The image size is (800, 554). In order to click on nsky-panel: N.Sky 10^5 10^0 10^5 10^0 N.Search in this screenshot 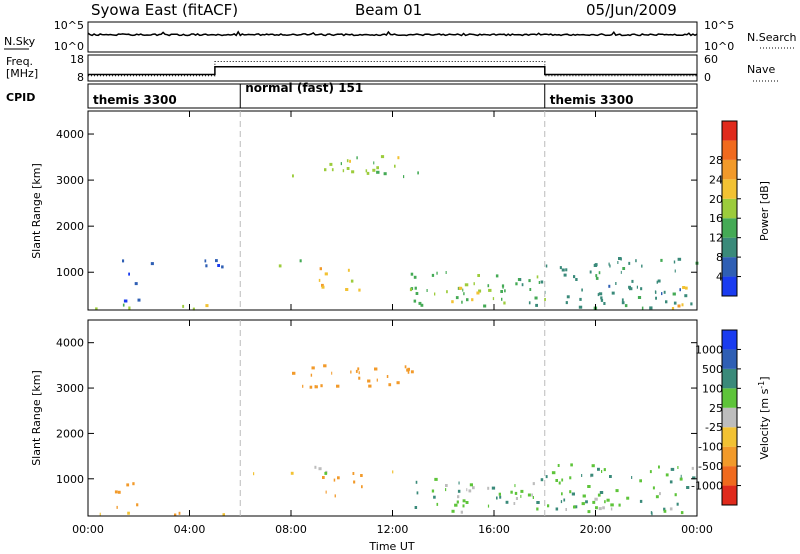, I will do `click(400, 36)`.